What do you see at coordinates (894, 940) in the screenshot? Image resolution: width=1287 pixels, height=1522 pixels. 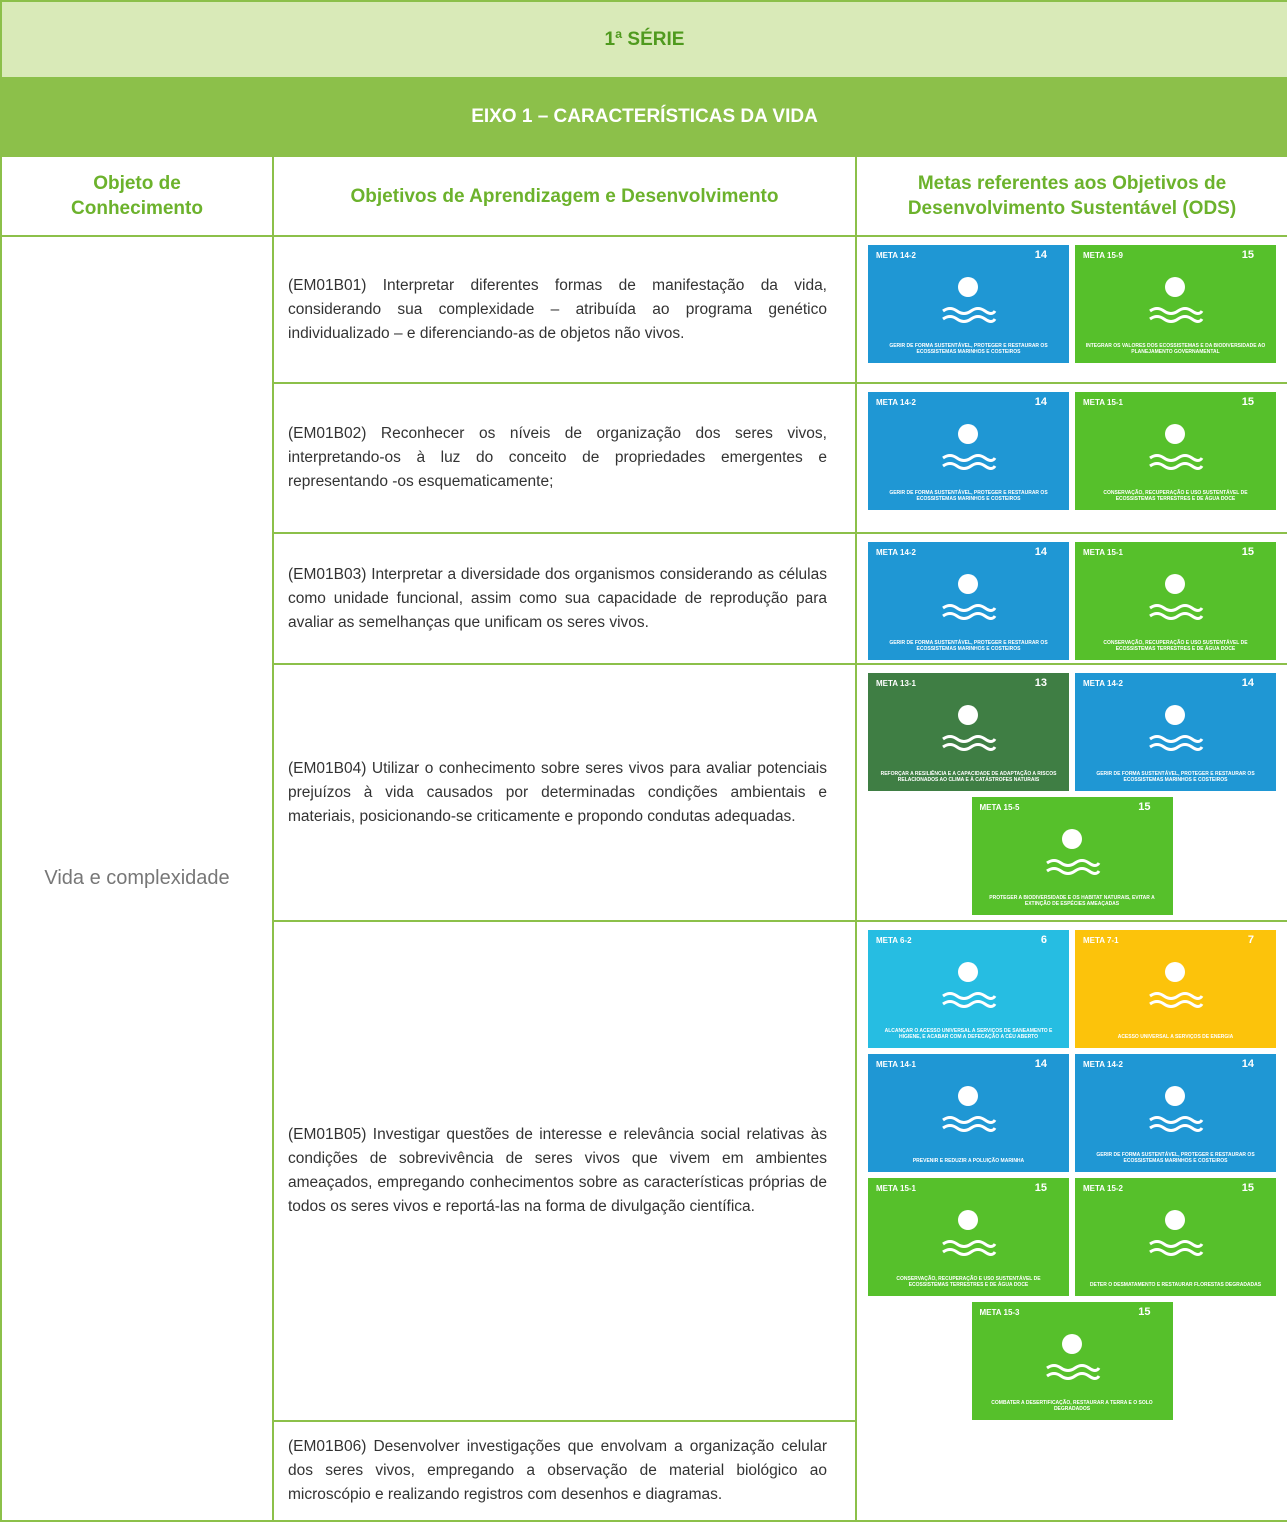 I see `badge-label: META 6-2` at bounding box center [894, 940].